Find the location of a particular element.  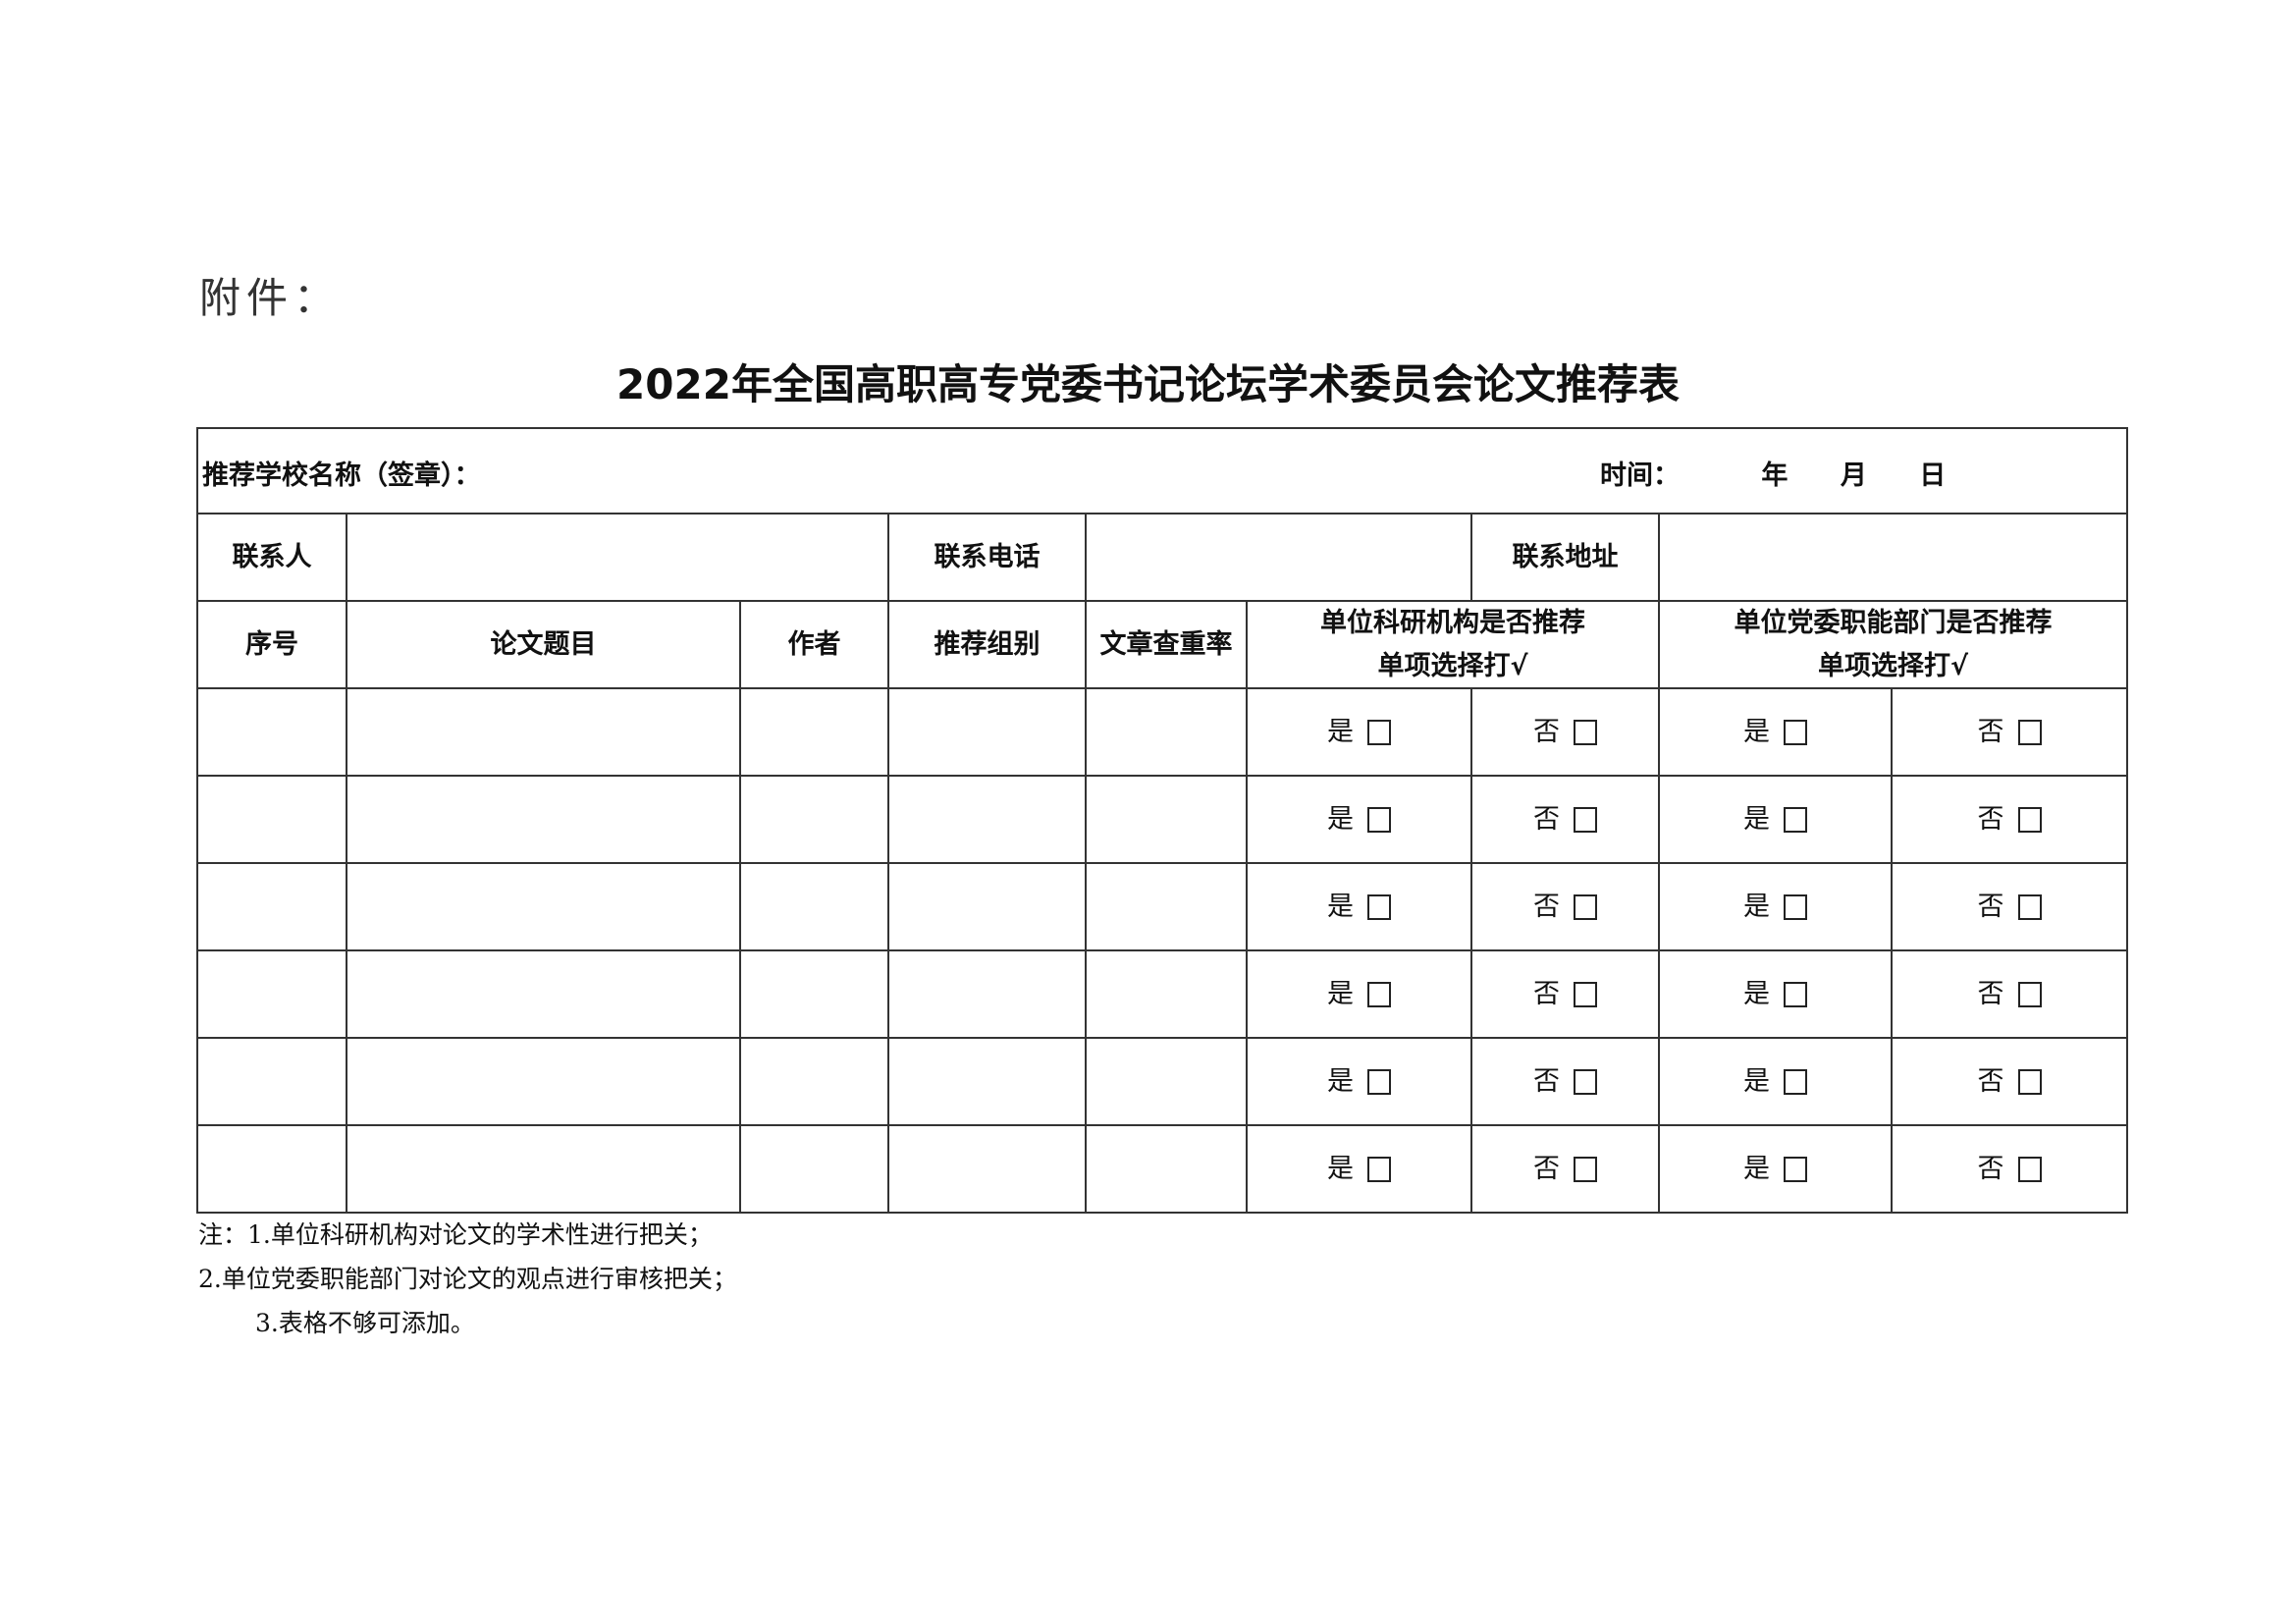

school-row: 推荐学校名称（签章）： 时间： 年 月 日 is located at coordinates (1162, 470).